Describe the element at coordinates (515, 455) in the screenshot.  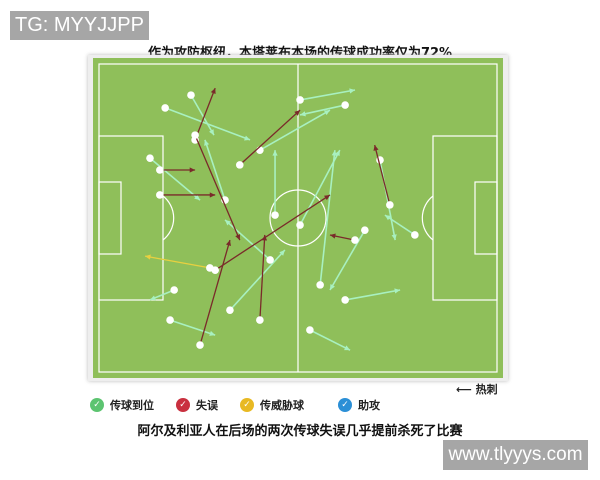
I see `site-watermark: www.tlyyys.com` at that location.